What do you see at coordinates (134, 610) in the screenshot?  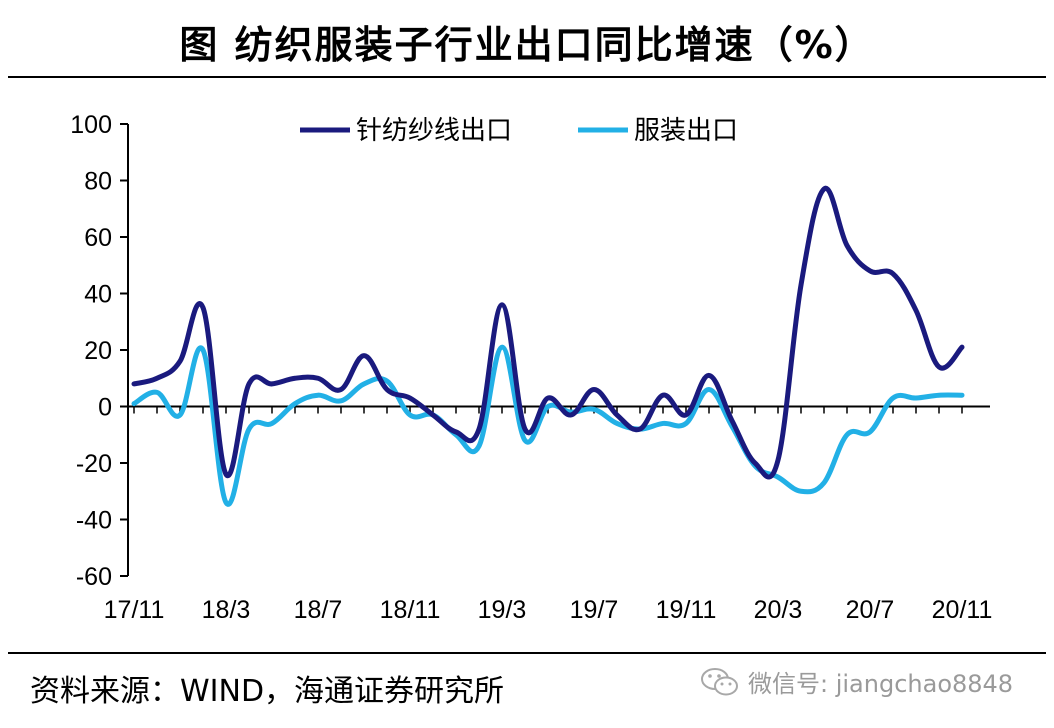 I see `x-tick-label: 17/11` at bounding box center [134, 610].